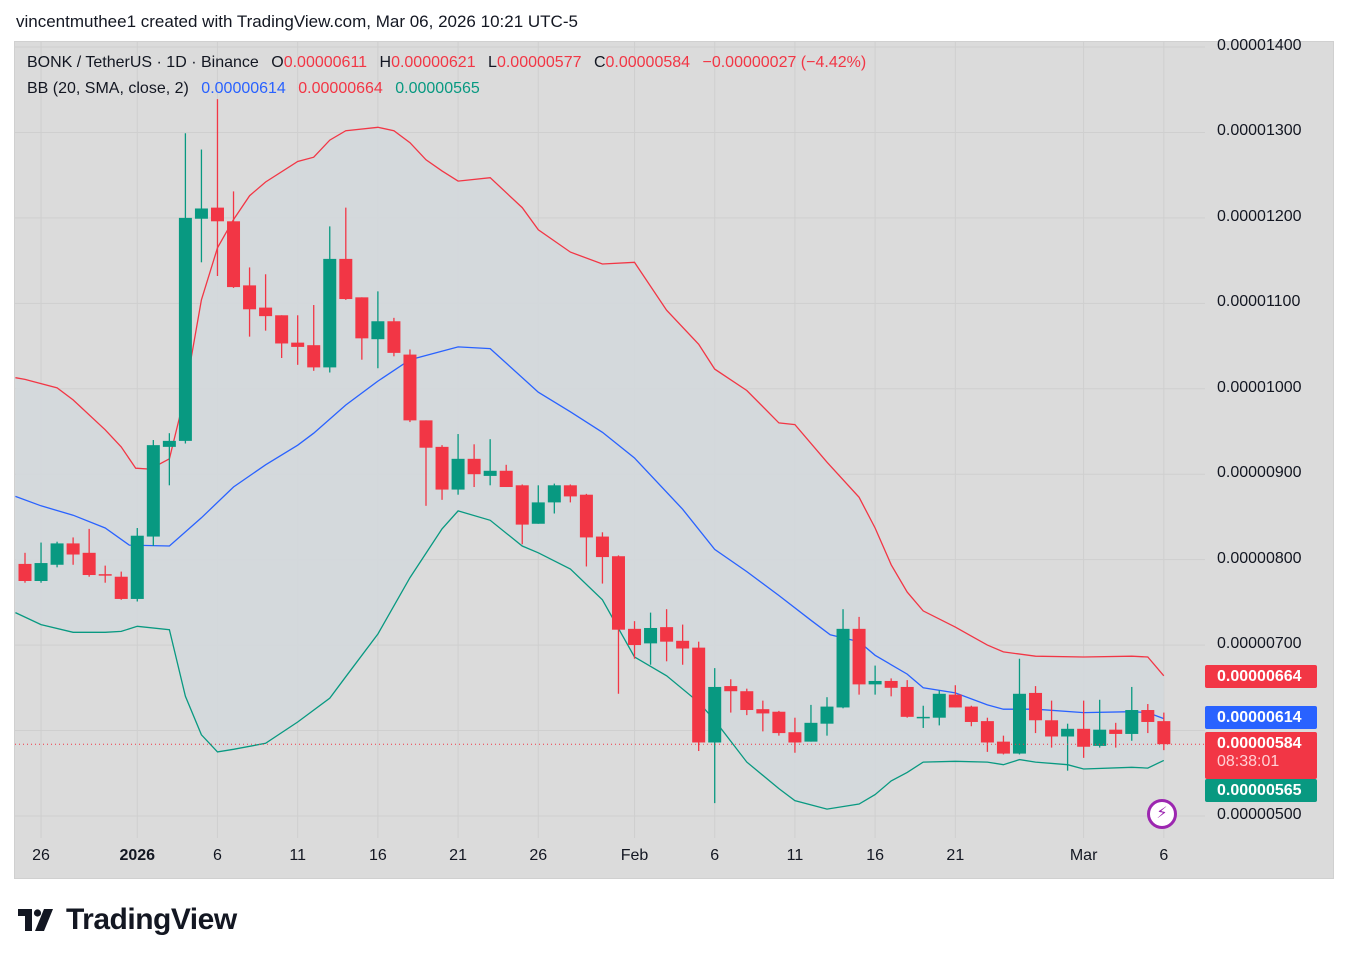 This screenshot has height=967, width=1347. I want to click on price-axis-label: 0.00001400, so click(1259, 45).